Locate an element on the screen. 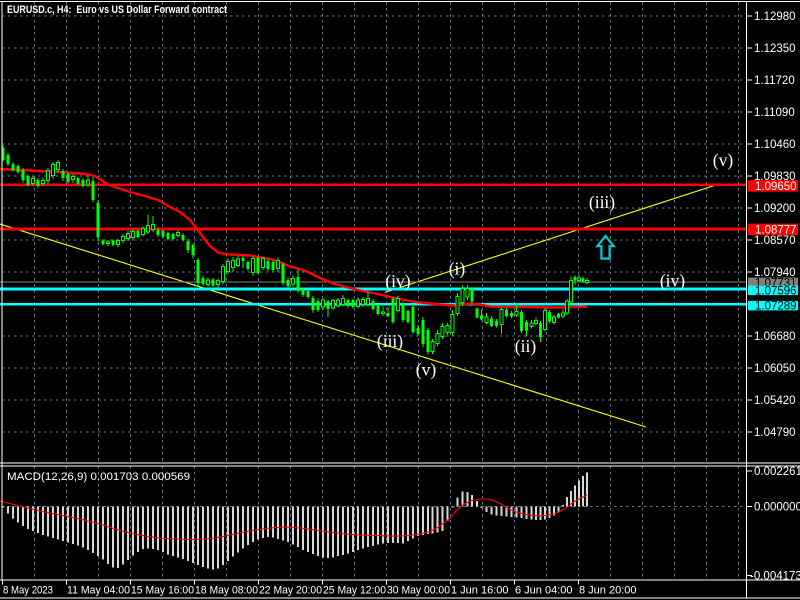  svg-text: 1.07596 is located at coordinates (776, 291).